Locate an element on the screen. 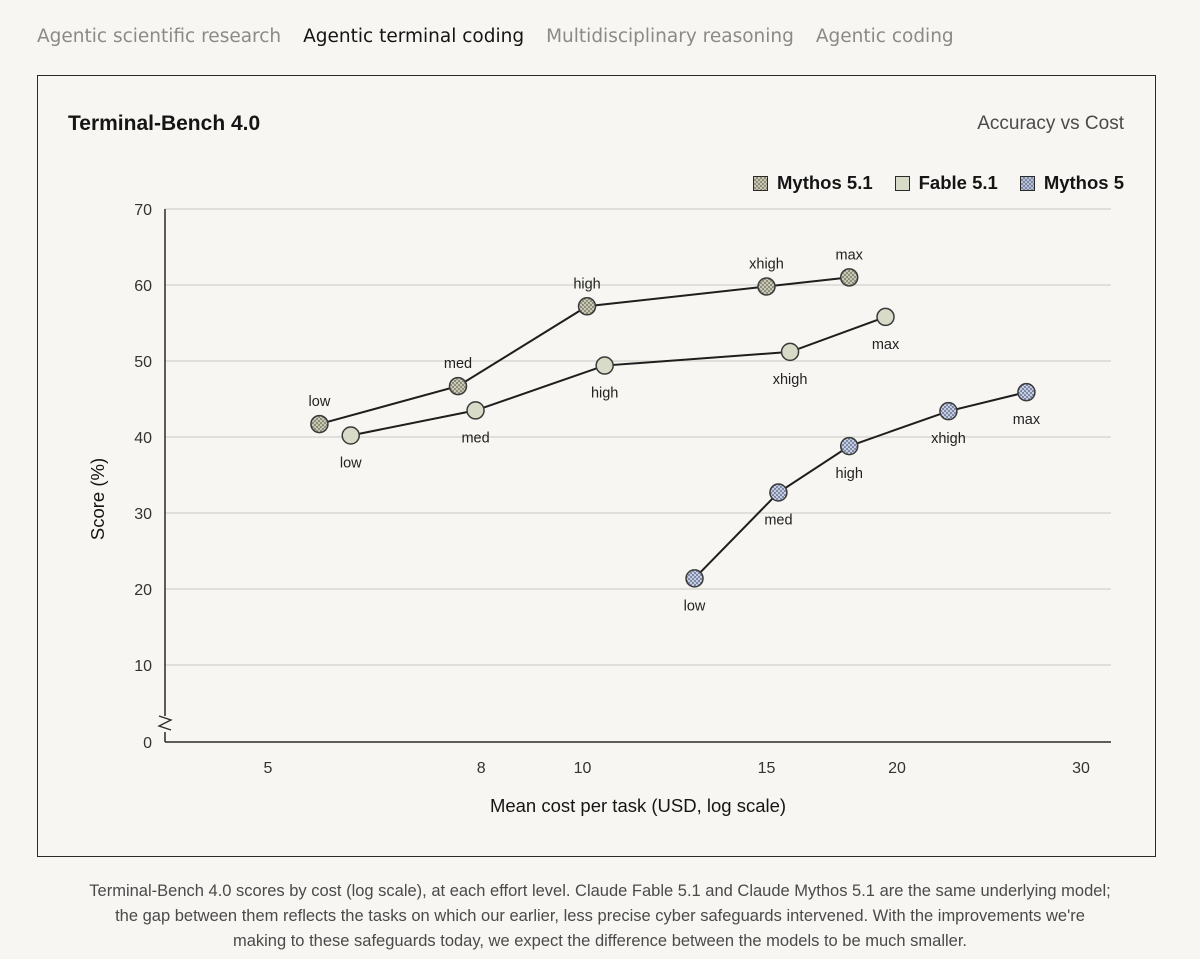 The height and width of the screenshot is (959, 1200). series-mythos-5: low med high xhigh max is located at coordinates (862, 498).